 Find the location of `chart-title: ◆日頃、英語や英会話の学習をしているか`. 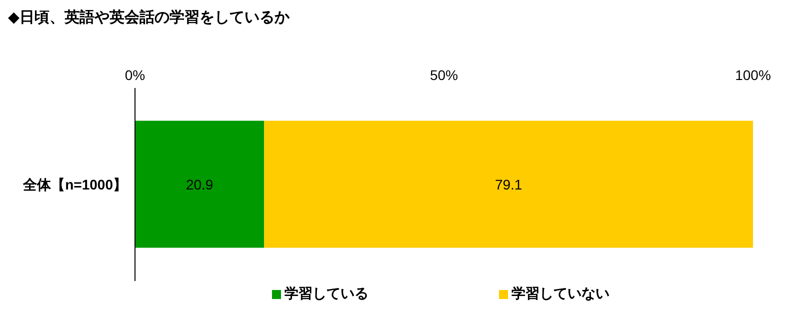

chart-title: ◆日頃、英語や英会話の学習をしているか is located at coordinates (149, 18).